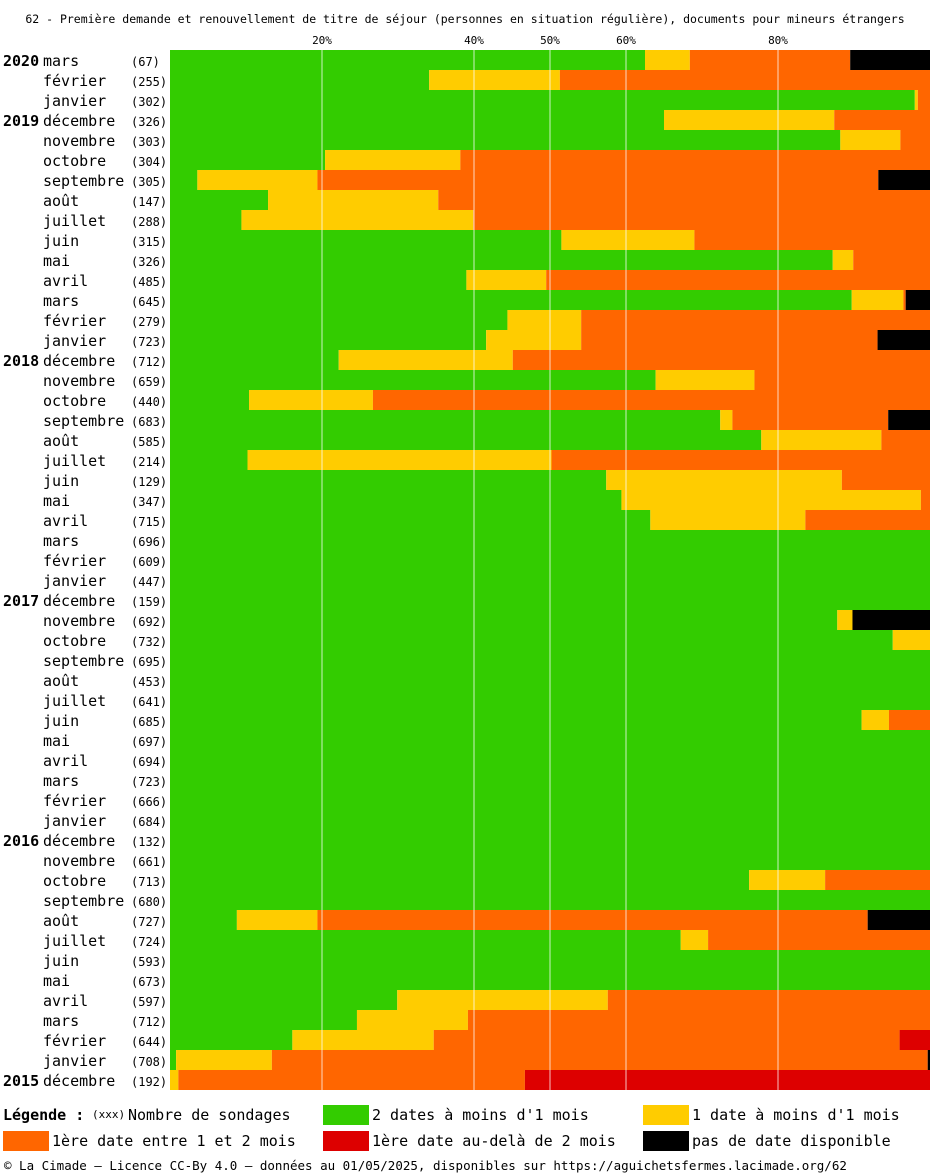 Image resolution: width=930 pixels, height=1175 pixels. Describe the element at coordinates (486, 220) in the screenshot. I see `chart-row: juillet (288)` at that location.